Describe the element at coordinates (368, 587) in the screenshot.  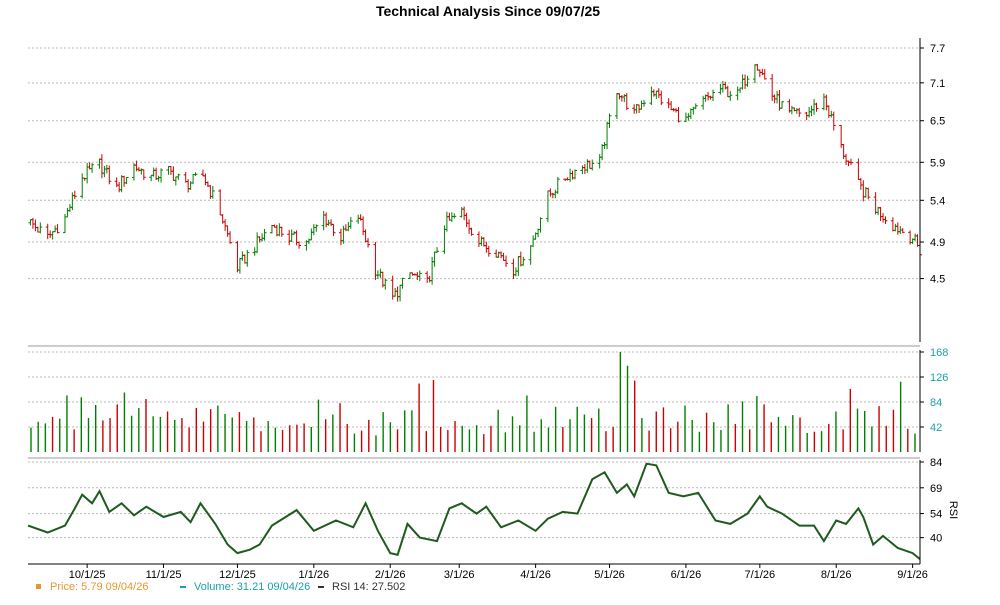
I see `legend-rsi-label: RSI 14: 27.502` at that location.